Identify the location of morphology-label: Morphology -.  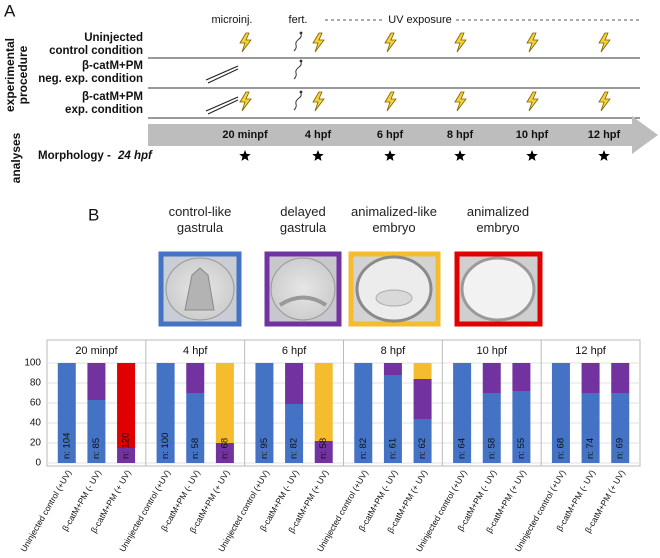
(74, 156).